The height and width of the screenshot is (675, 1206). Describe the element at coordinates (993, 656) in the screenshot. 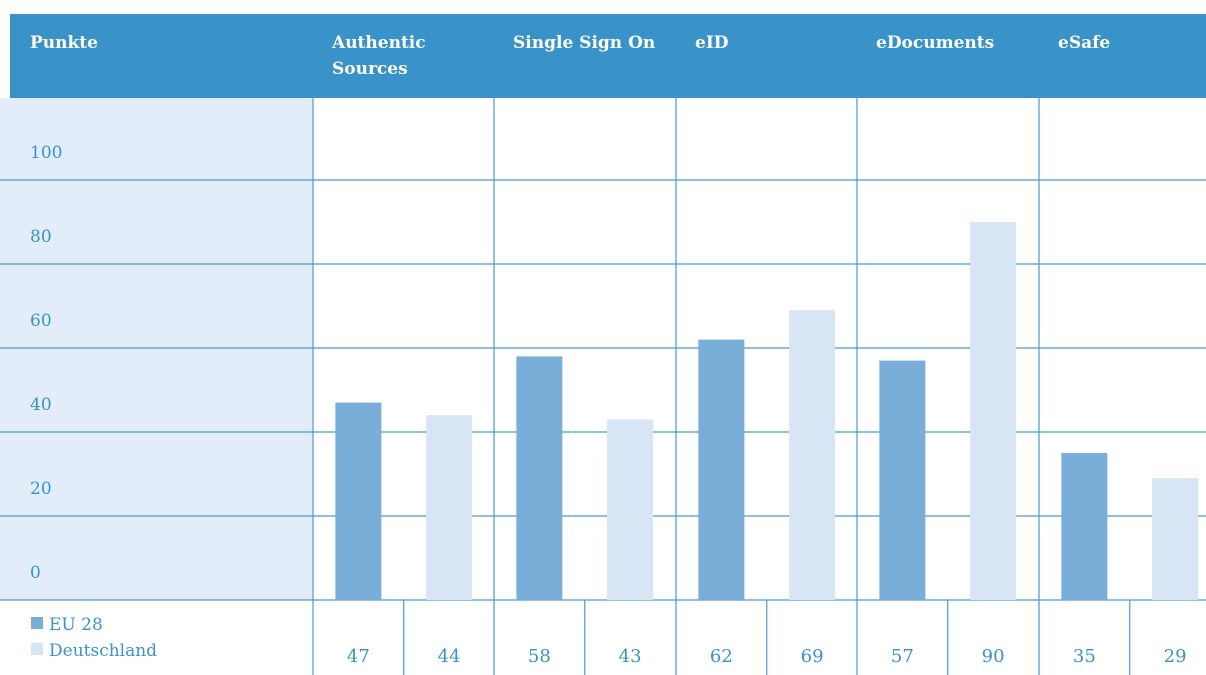

I see `value-label-deutschland-3: 90` at that location.